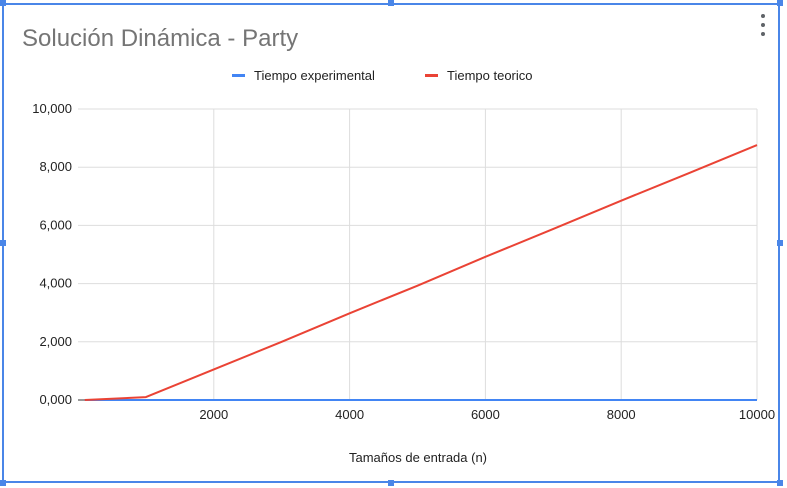  Describe the element at coordinates (780, 243) in the screenshot. I see `resize-handle-middle-right` at that location.